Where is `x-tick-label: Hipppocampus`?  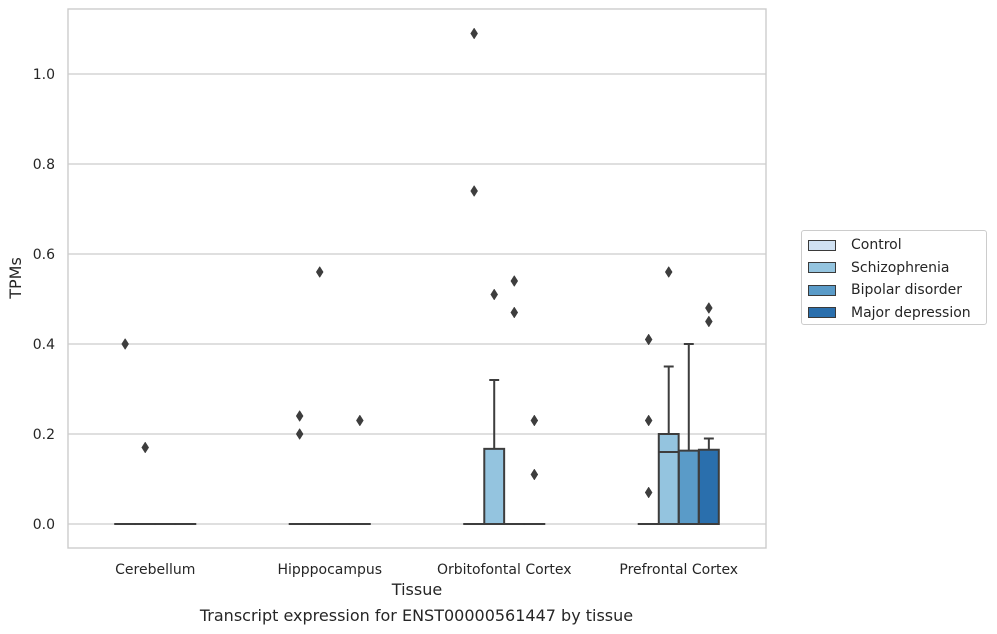 x-tick-label: Hipppocampus is located at coordinates (329, 570).